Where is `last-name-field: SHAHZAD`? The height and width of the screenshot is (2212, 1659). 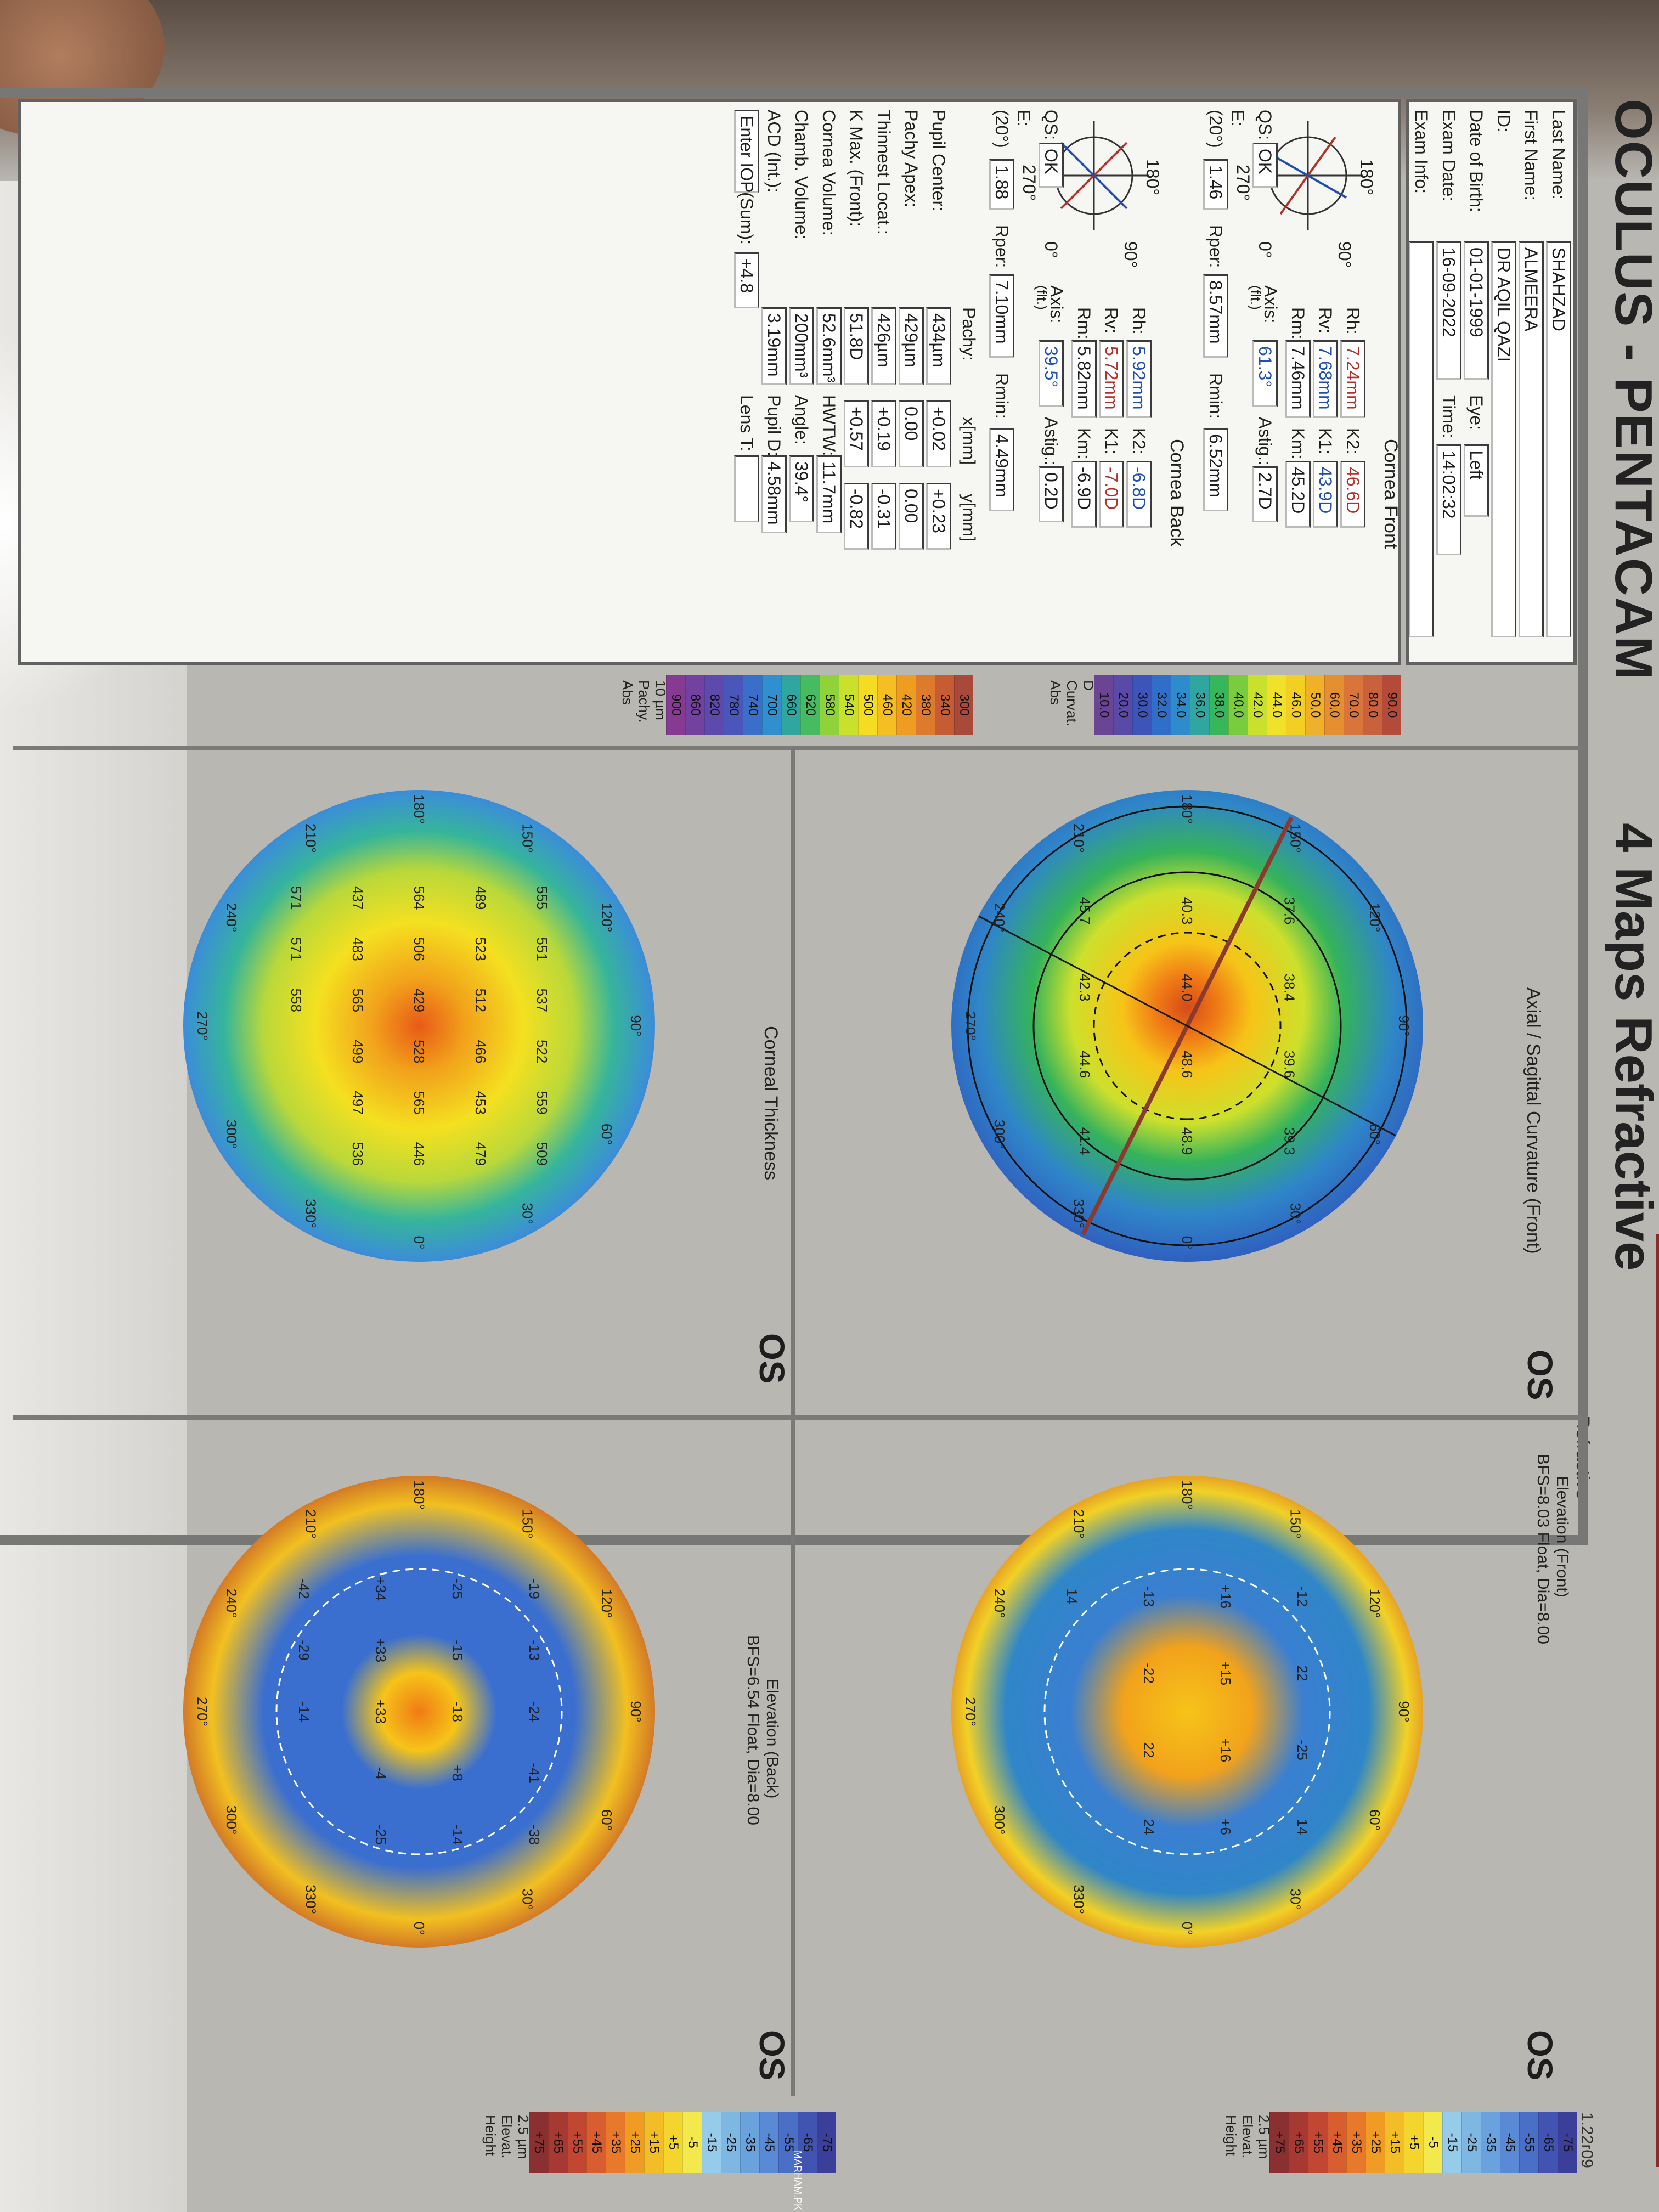 last-name-field: SHAHZAD is located at coordinates (1558, 439).